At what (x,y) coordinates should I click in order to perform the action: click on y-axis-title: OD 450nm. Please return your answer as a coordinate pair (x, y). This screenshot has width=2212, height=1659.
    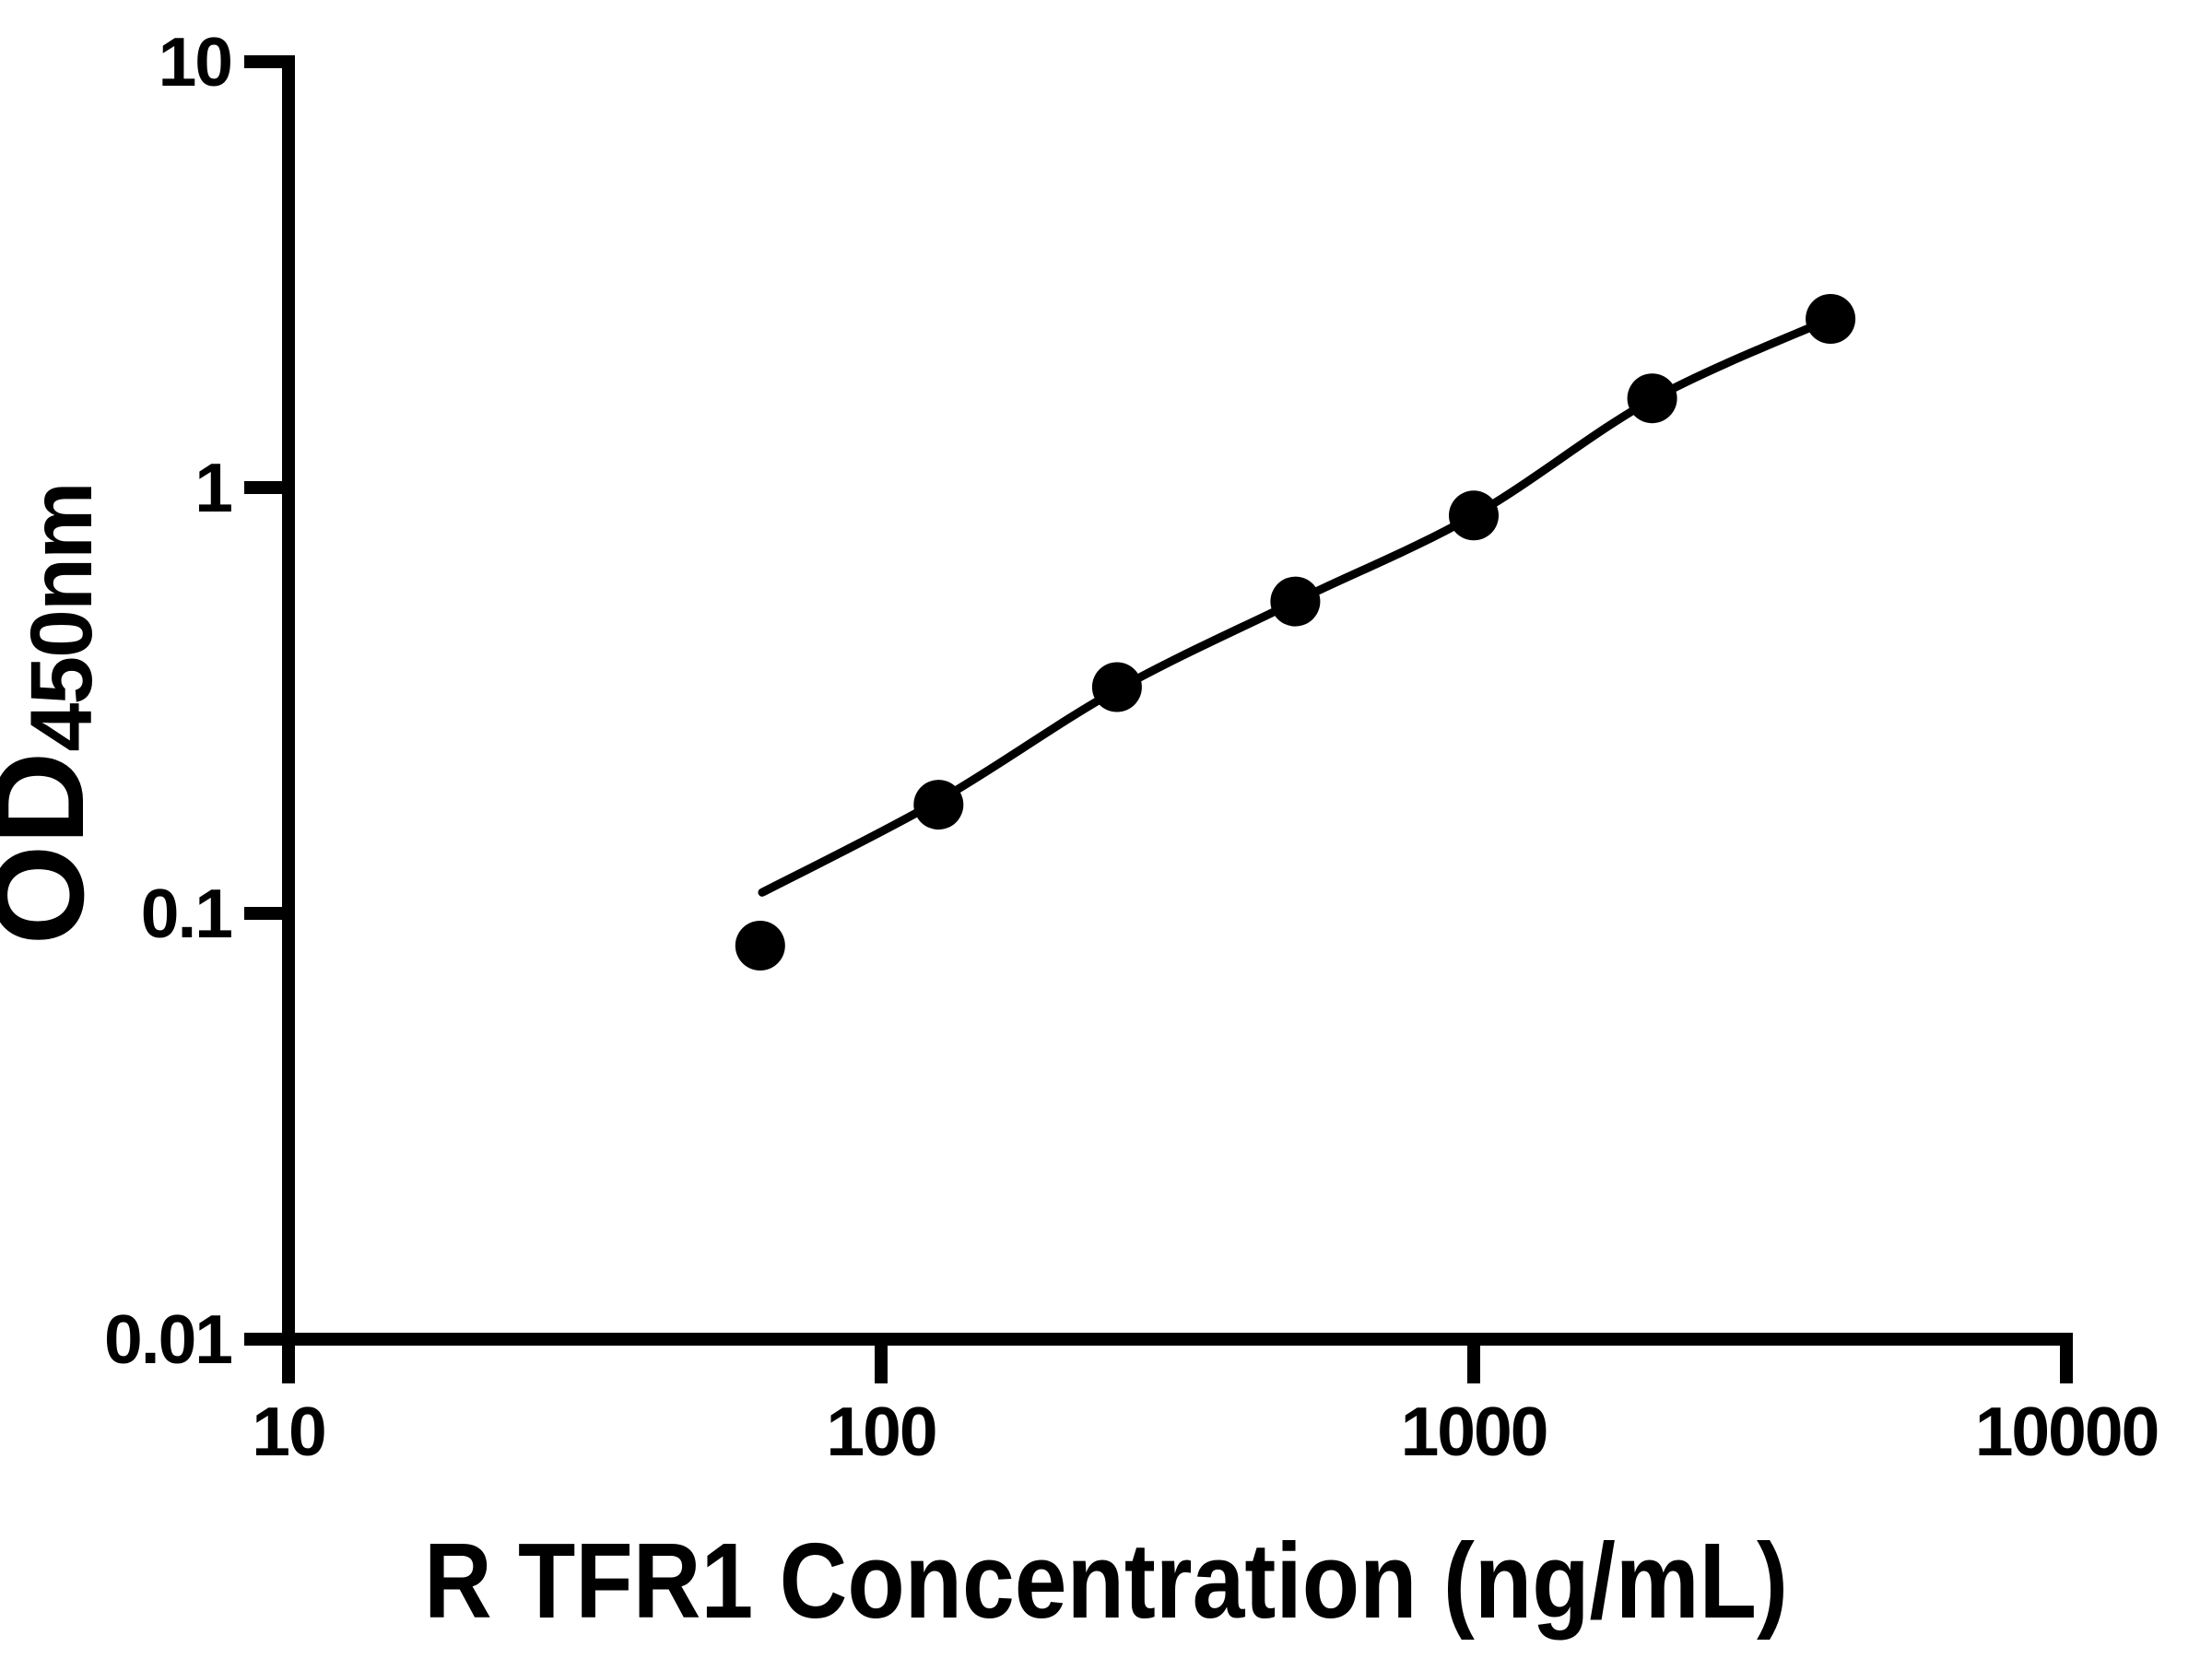
    Looking at the image, I should click on (79, 714).